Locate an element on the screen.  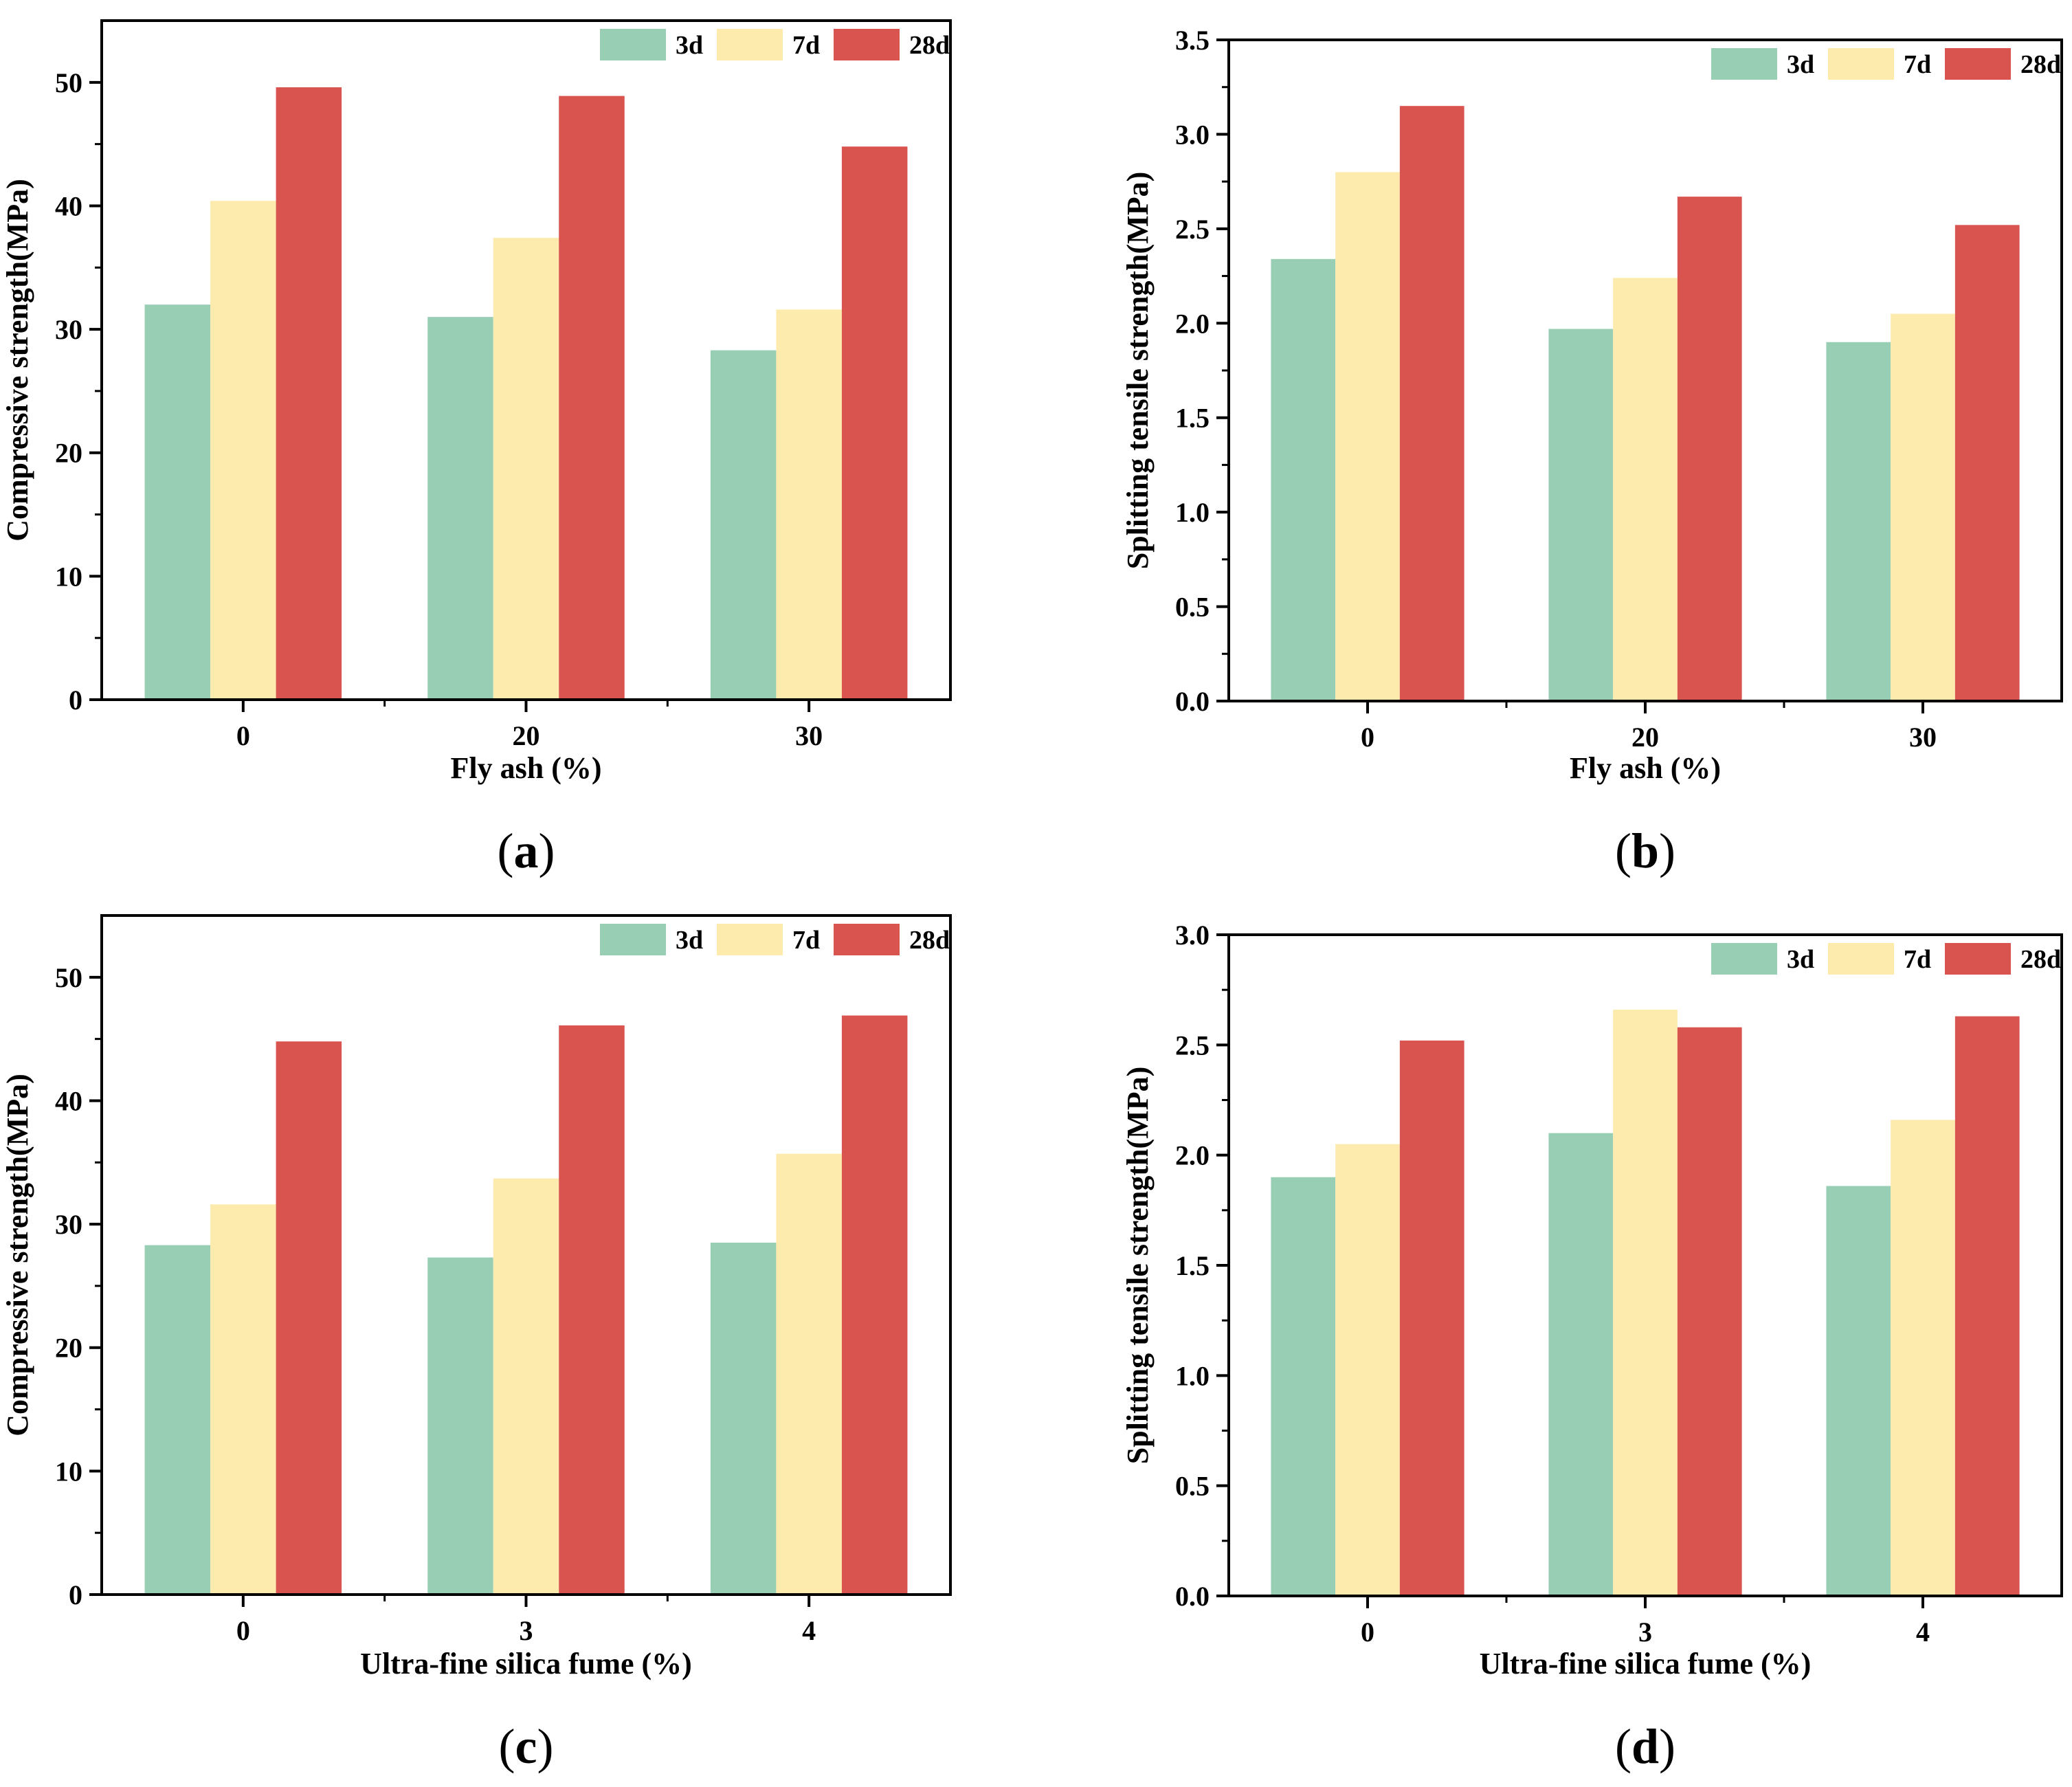
legend-c: 3d 7d 28d is located at coordinates (775, 939).